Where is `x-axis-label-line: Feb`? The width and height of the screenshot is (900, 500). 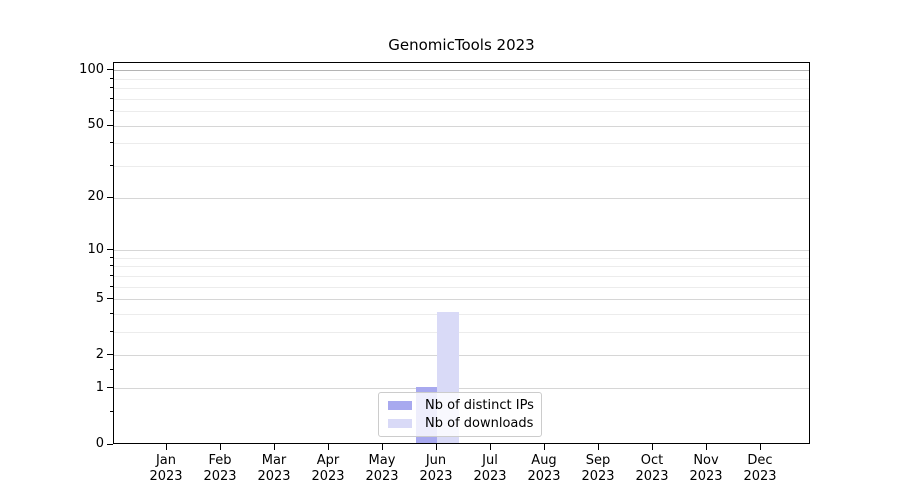 x-axis-label-line: Feb is located at coordinates (220, 460).